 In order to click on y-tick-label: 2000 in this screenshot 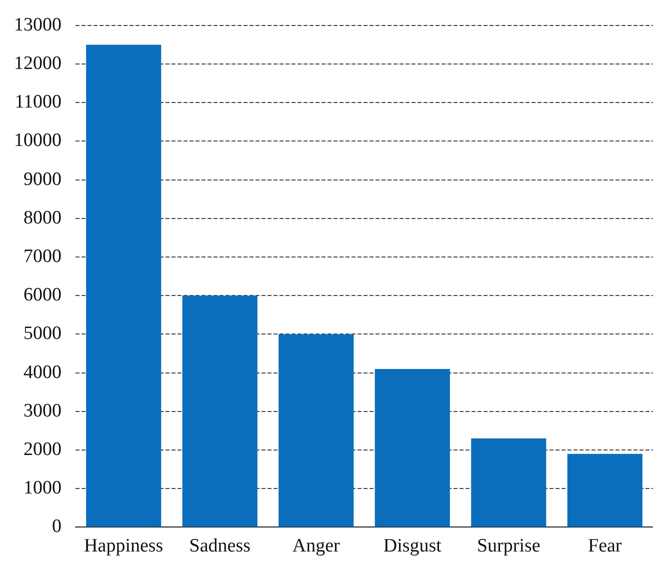, I will do `click(43, 449)`.